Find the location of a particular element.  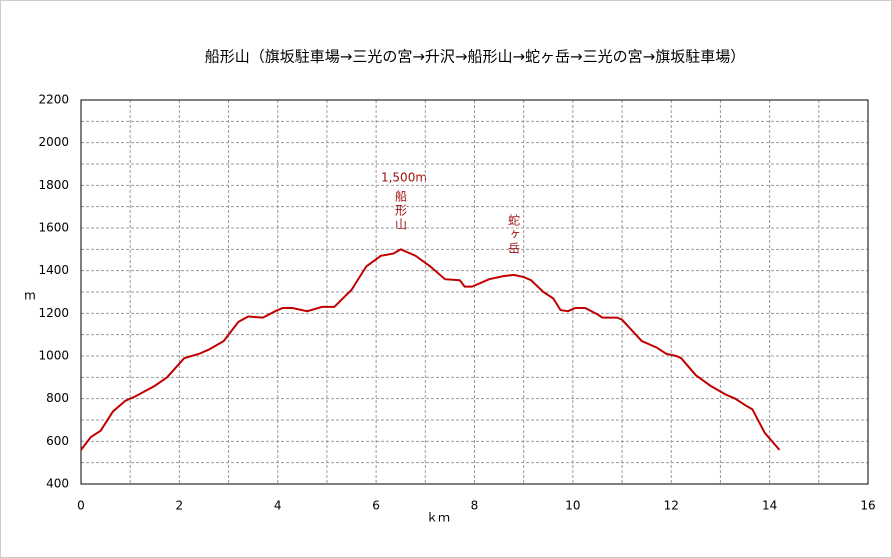

y-tick-label: 1800 is located at coordinates (53, 185).